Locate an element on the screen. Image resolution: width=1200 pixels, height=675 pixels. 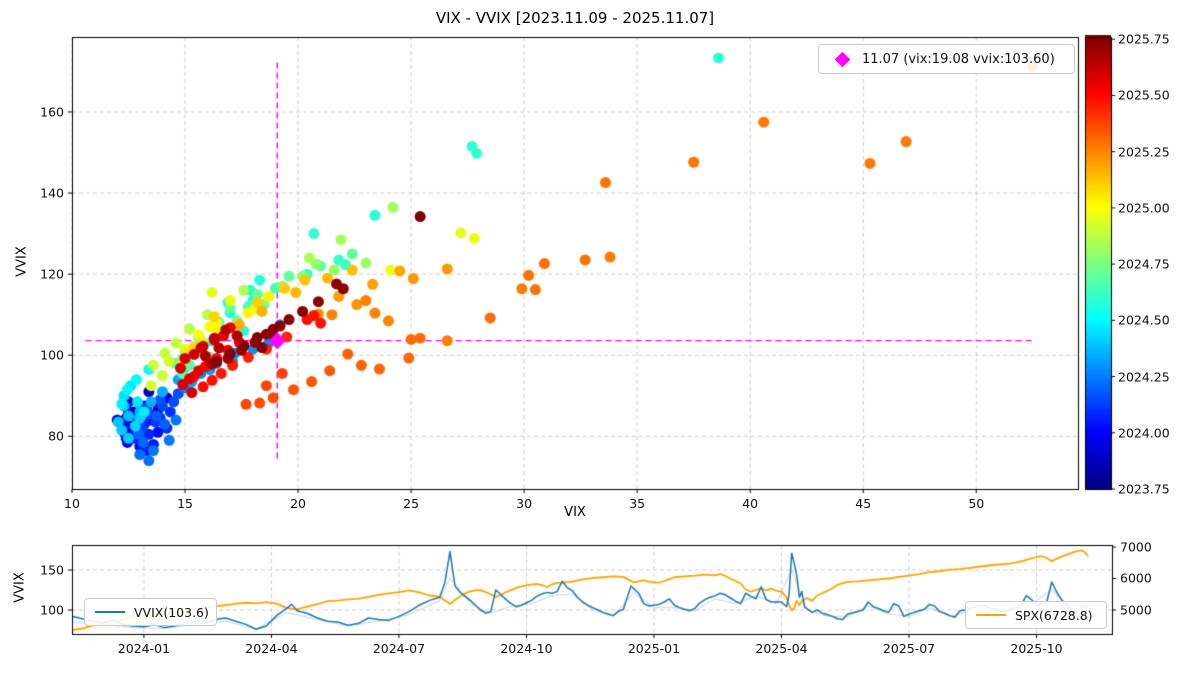
spx-tick-label: 5000 is located at coordinates (1136, 610).